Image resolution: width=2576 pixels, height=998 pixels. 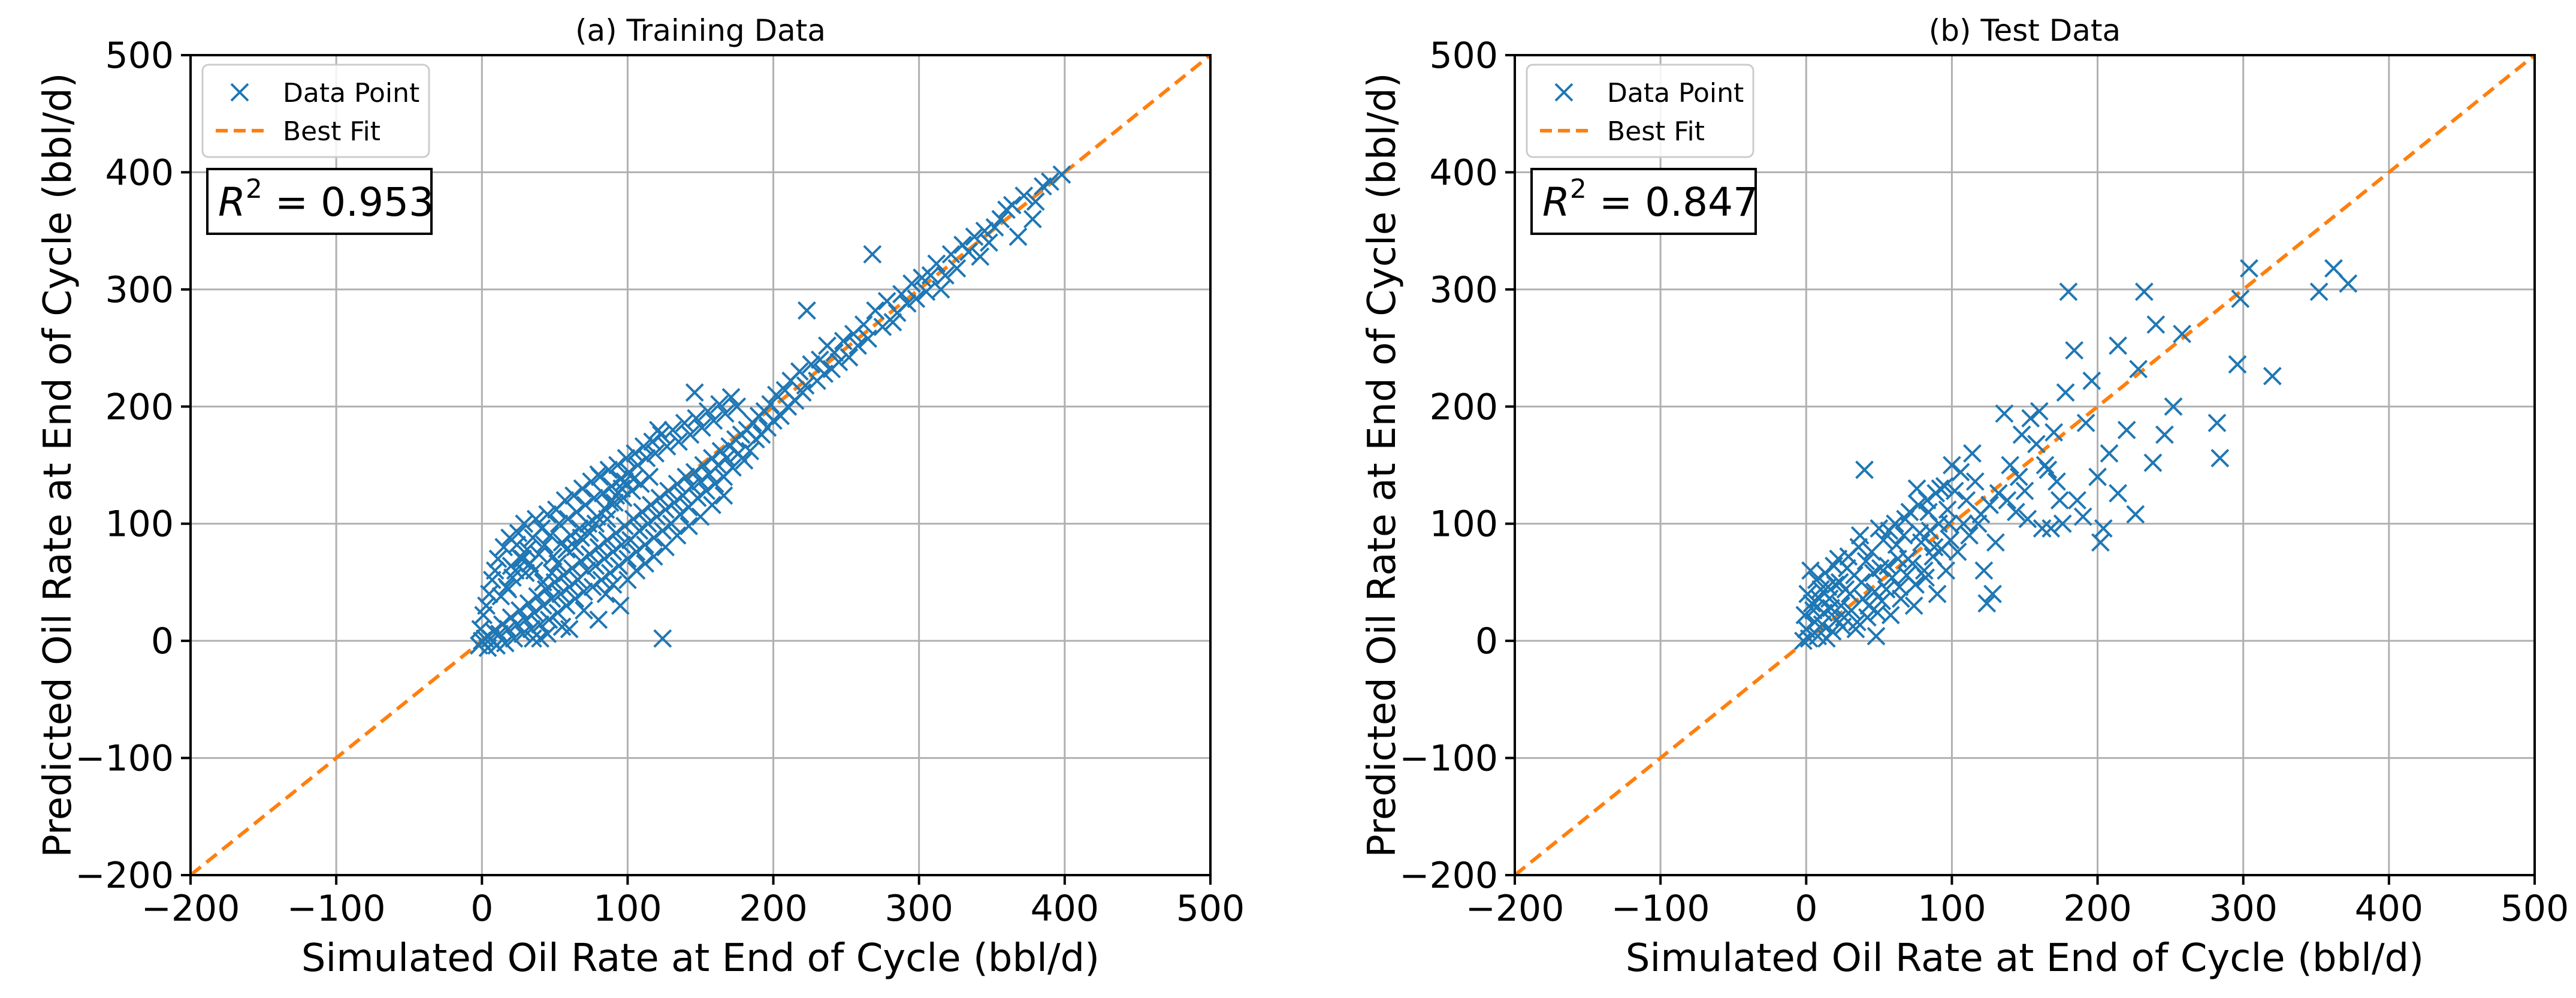 What do you see at coordinates (1676, 93) in the screenshot?
I see `legend-label-data-point: Data Point` at bounding box center [1676, 93].